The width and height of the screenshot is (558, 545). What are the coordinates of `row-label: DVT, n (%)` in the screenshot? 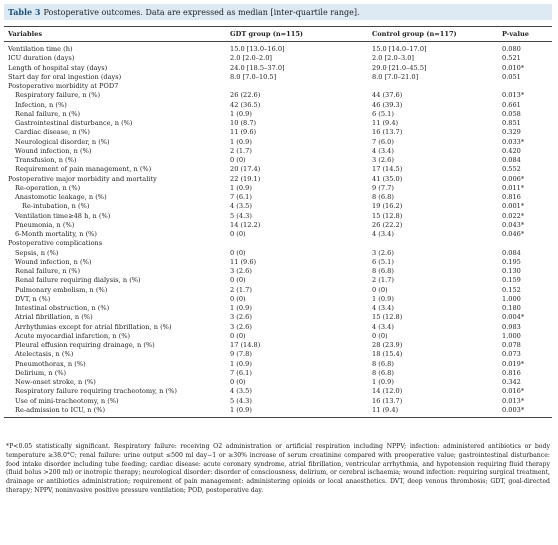 It's located at (33, 298).